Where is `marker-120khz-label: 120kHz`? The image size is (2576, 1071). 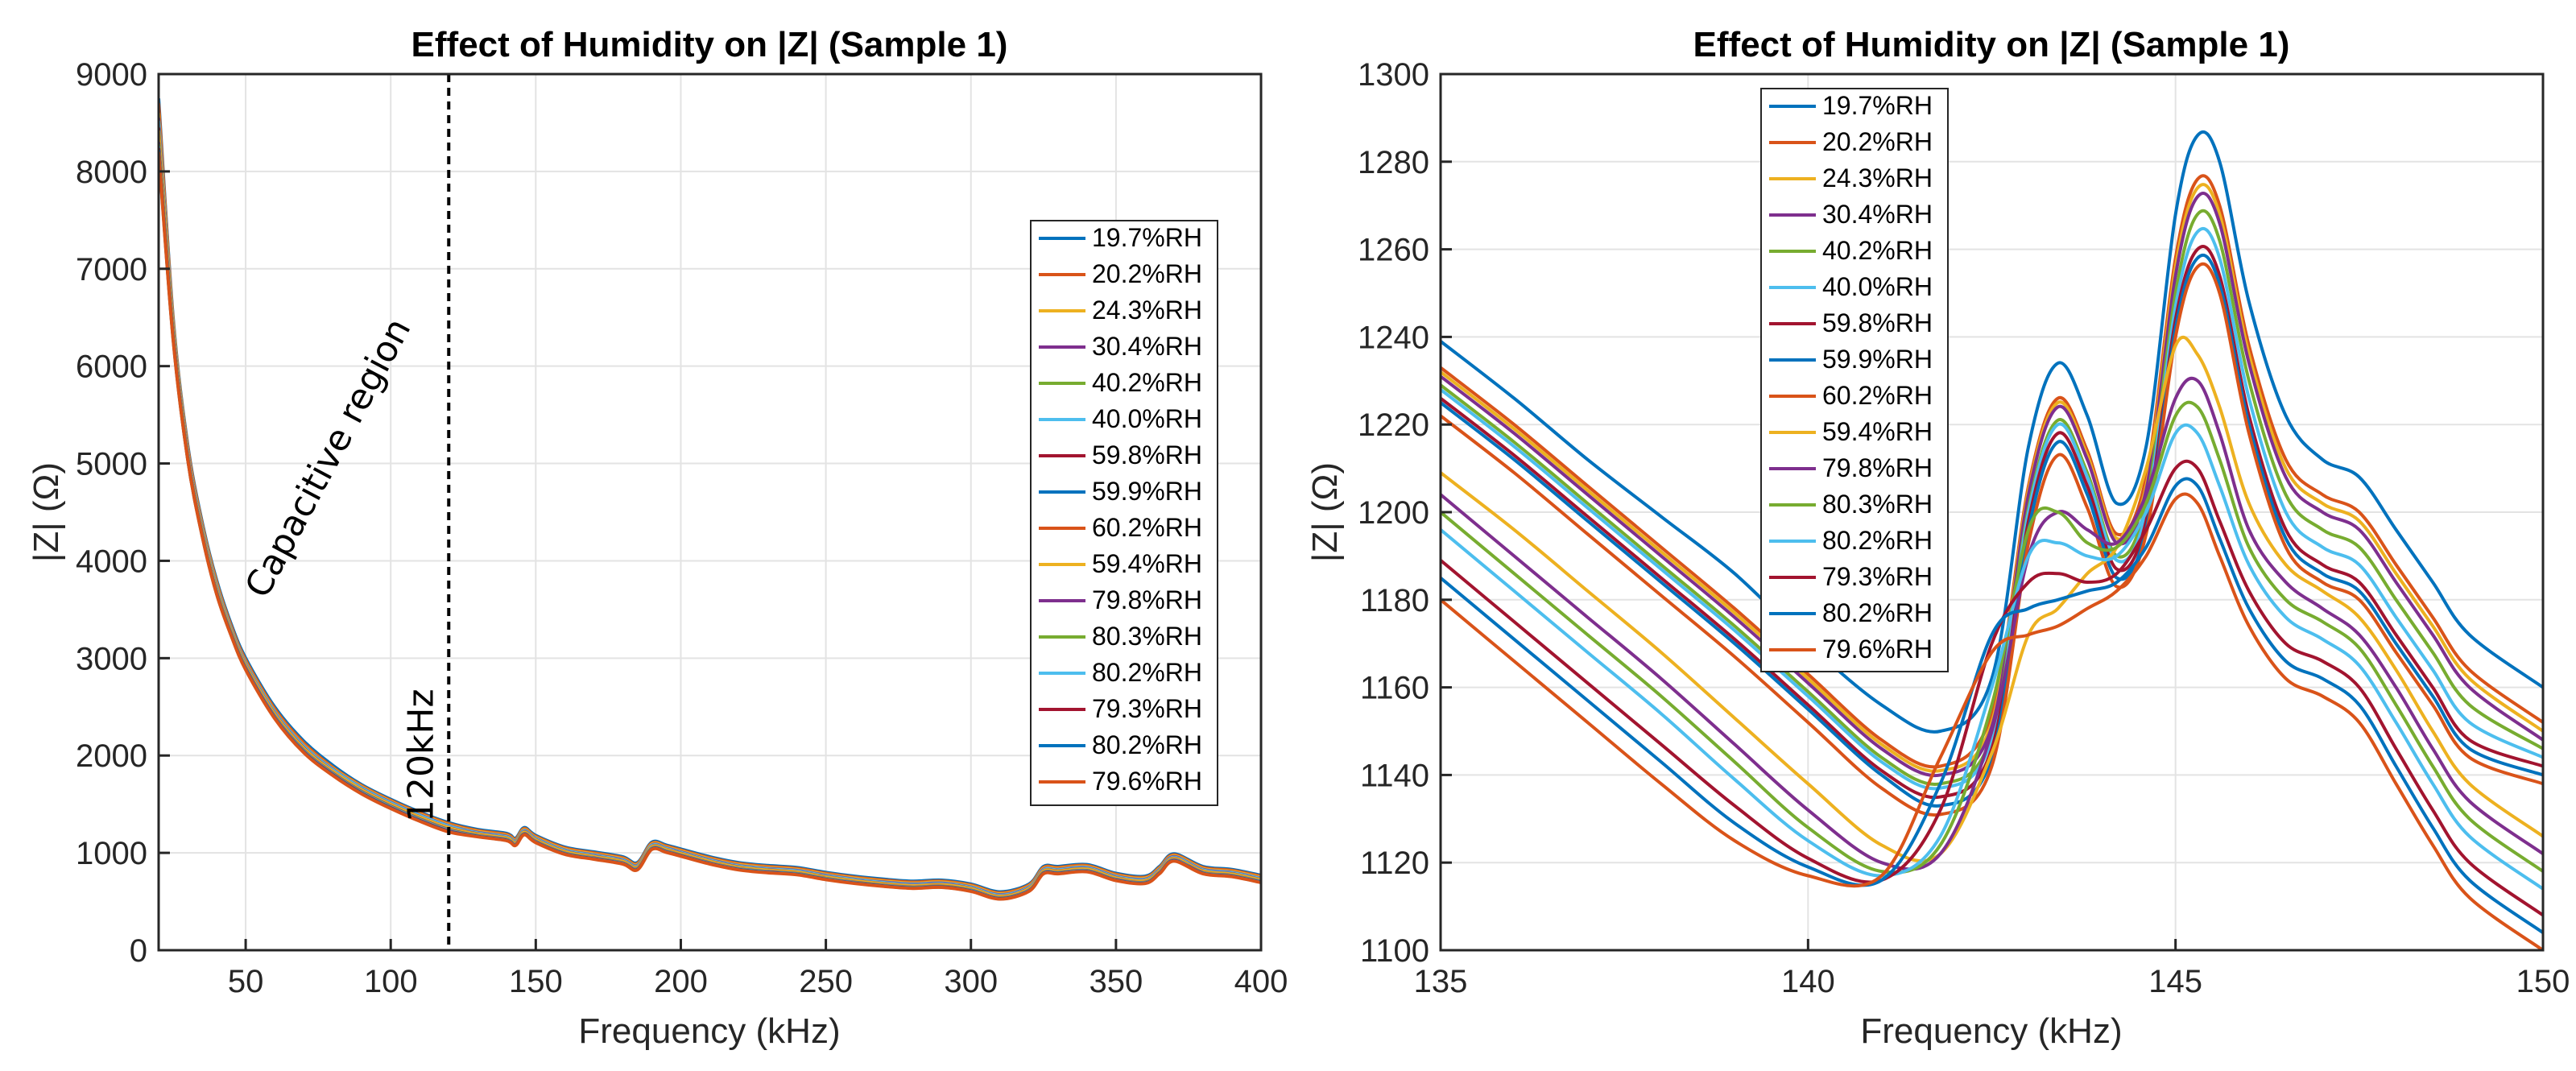 marker-120khz-label: 120kHz is located at coordinates (421, 755).